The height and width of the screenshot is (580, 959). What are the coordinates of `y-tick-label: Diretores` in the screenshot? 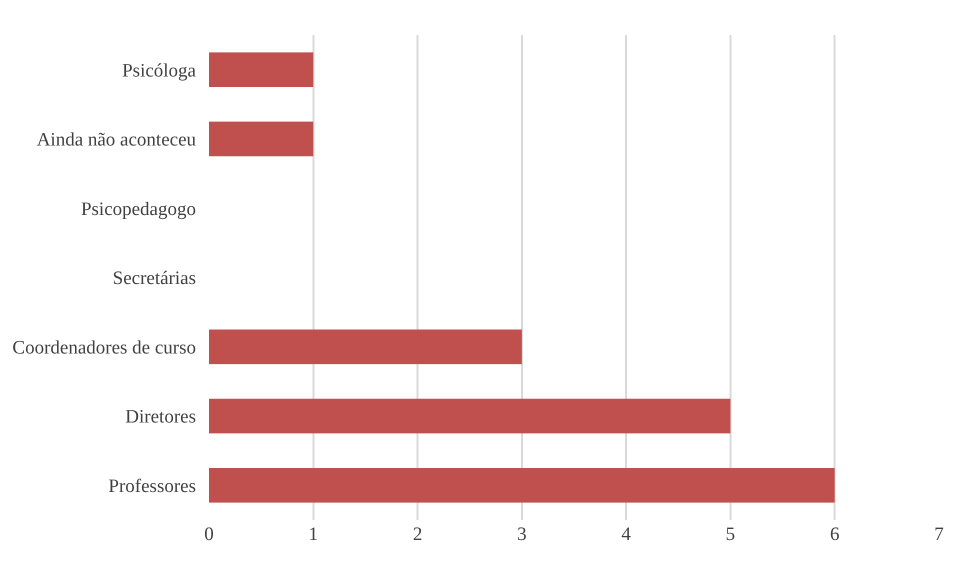 It's located at (160, 417).